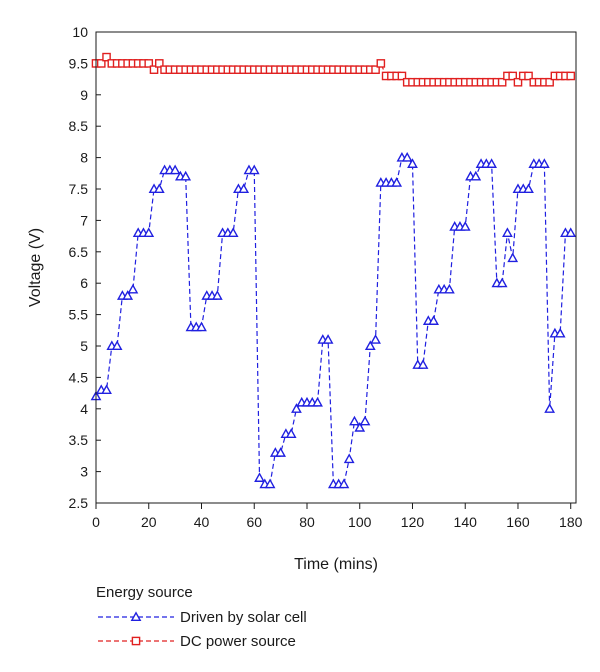 The image size is (600, 672). What do you see at coordinates (79, 252) in the screenshot?
I see `y-tick-label: 6.5` at bounding box center [79, 252].